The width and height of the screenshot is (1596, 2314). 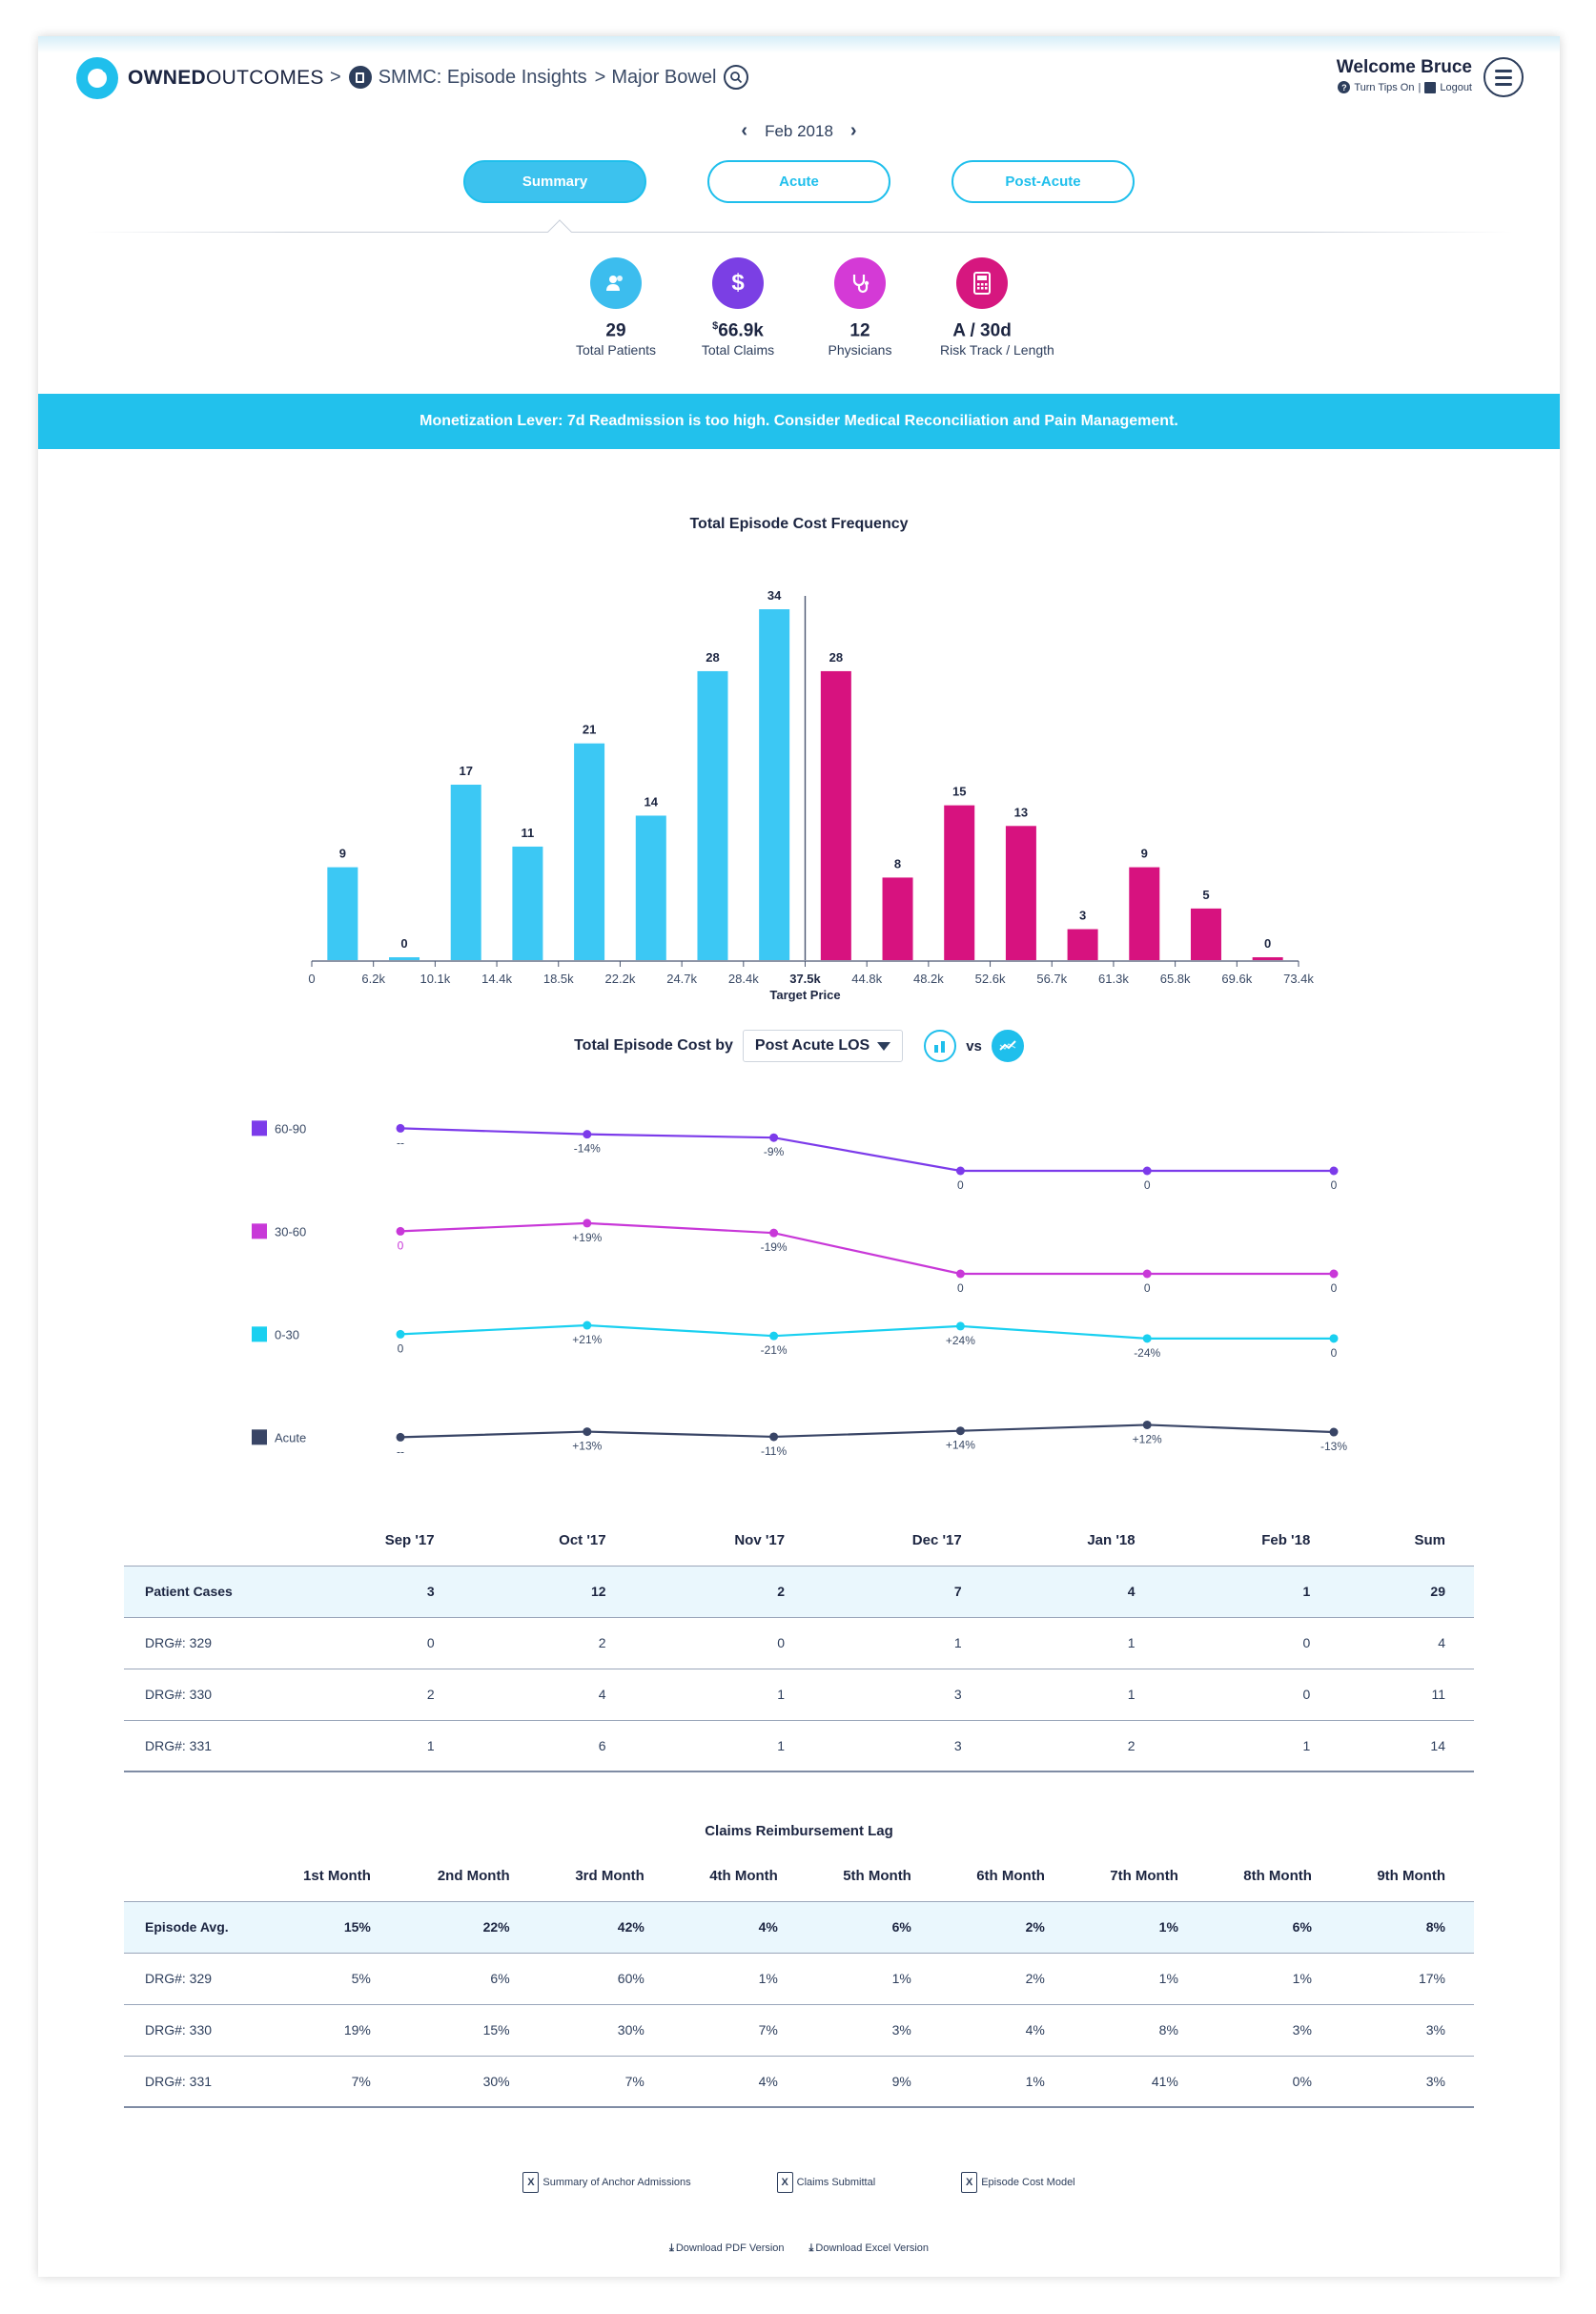 I want to click on brand-logo: OWNEDOUTCOMES, so click(x=200, y=78).